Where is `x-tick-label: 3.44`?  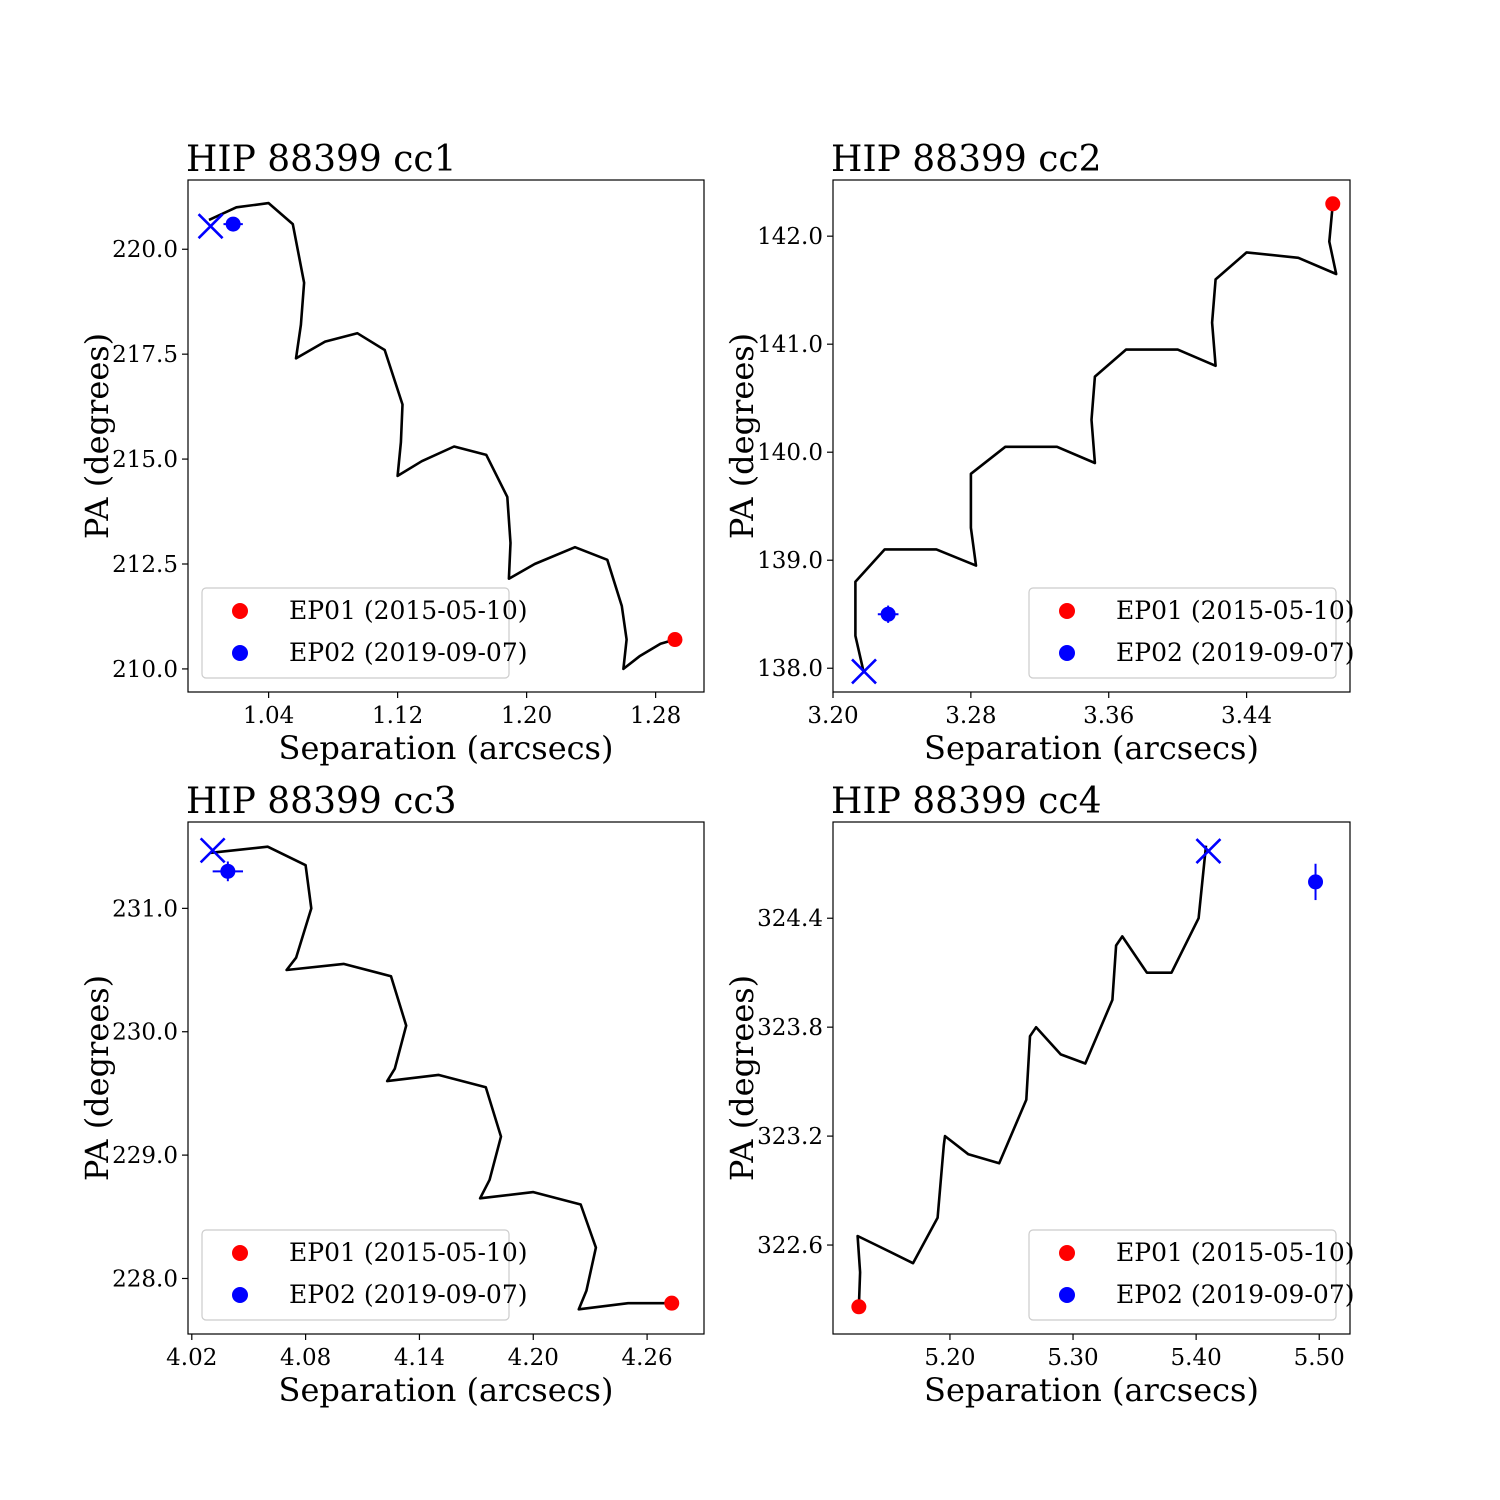 x-tick-label: 3.44 is located at coordinates (1246, 716).